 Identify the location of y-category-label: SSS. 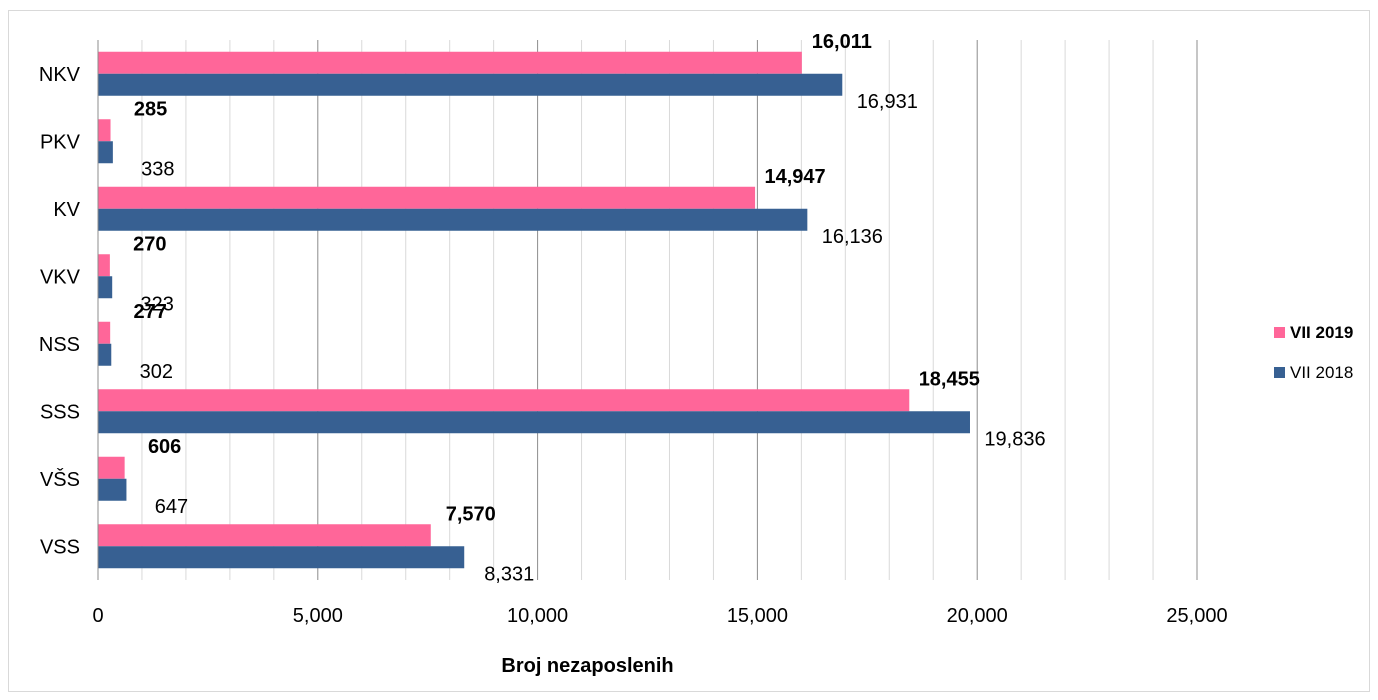
(60, 412).